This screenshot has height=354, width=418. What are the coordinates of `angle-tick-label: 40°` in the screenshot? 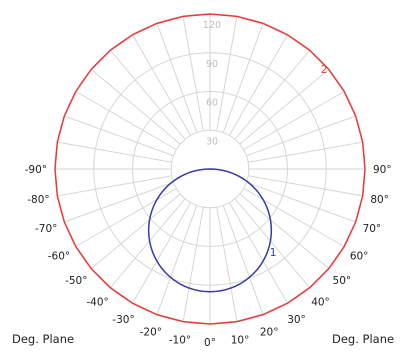 It's located at (320, 303).